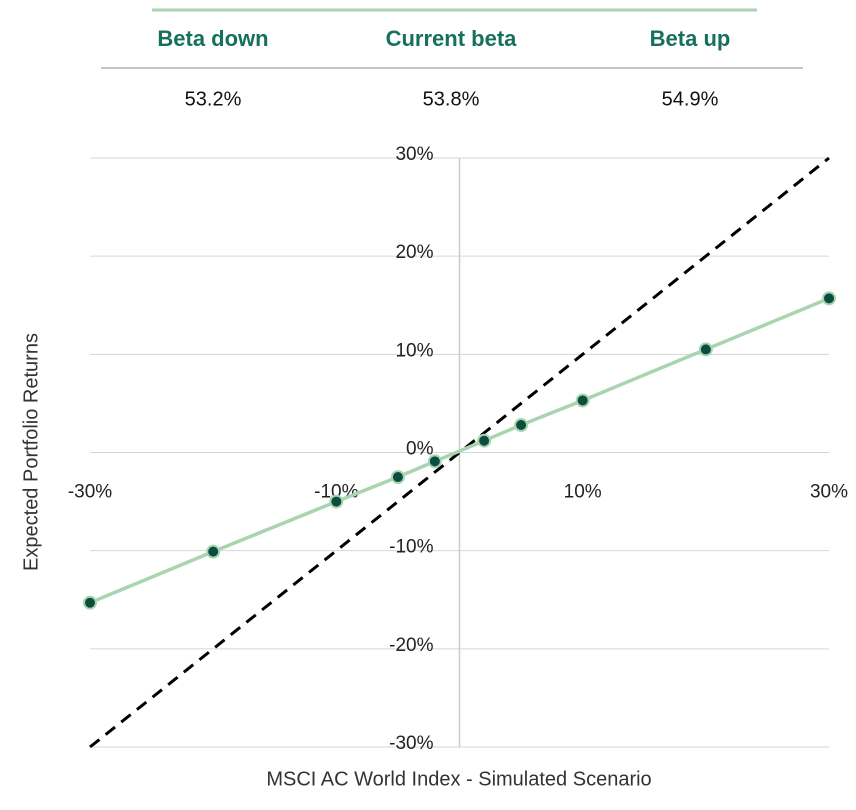 This screenshot has width=856, height=810. What do you see at coordinates (213, 99) in the screenshot?
I see `beta-value: 53.2%` at bounding box center [213, 99].